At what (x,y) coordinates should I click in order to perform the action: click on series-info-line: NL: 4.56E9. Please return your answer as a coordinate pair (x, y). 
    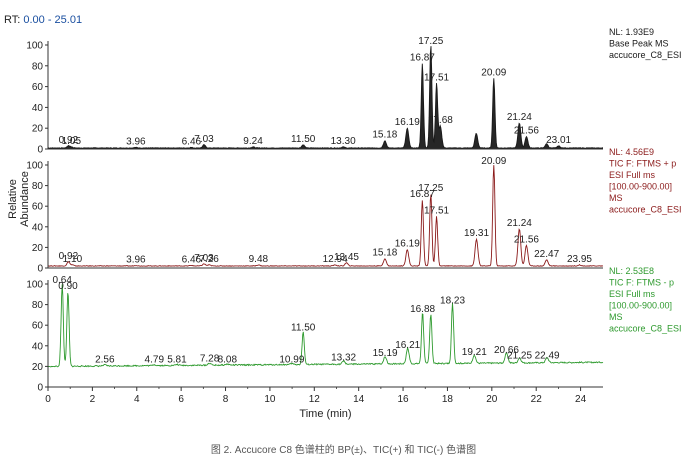
    Looking at the image, I should click on (631, 152).